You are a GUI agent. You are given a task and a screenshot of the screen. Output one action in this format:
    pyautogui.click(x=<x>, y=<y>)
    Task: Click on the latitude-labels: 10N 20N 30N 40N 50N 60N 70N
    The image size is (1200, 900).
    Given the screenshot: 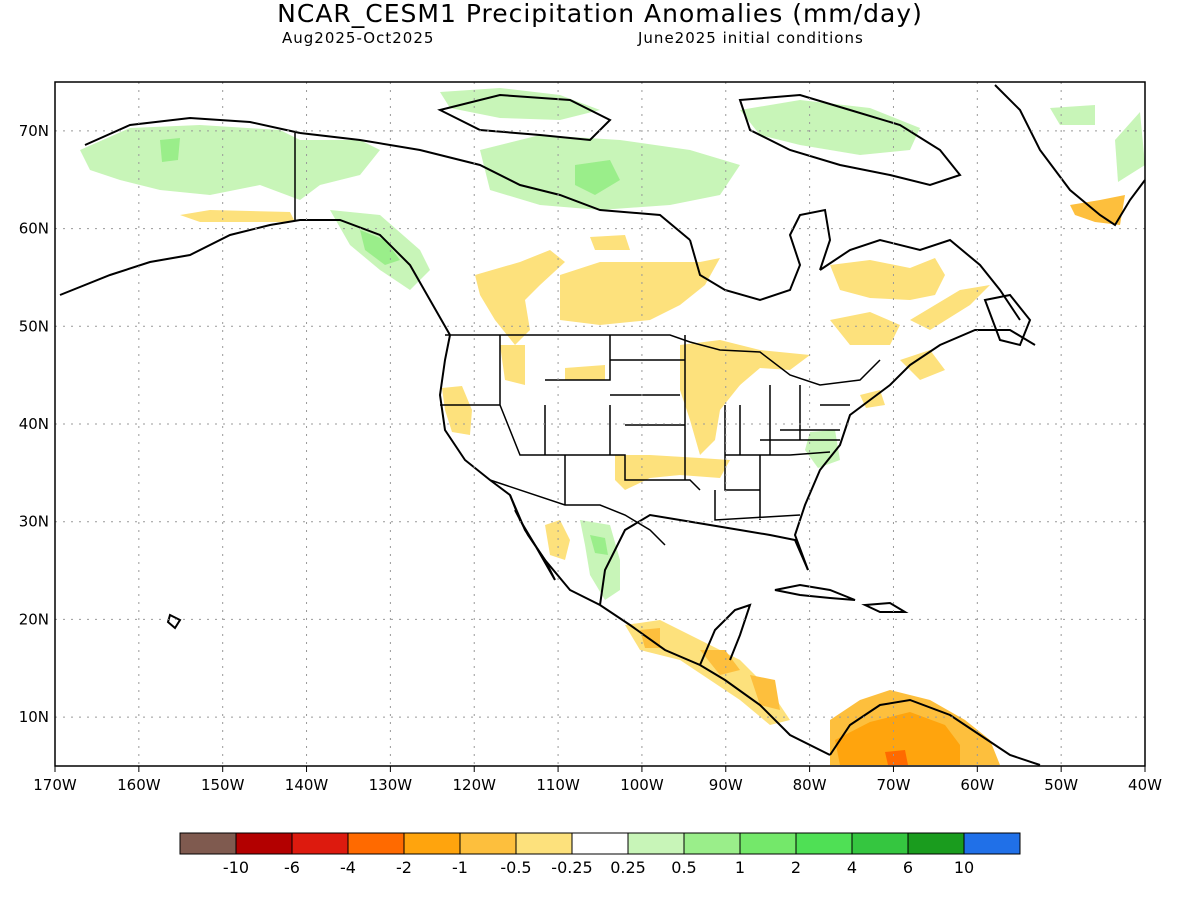 What is the action you would take?
    pyautogui.click(x=34, y=424)
    